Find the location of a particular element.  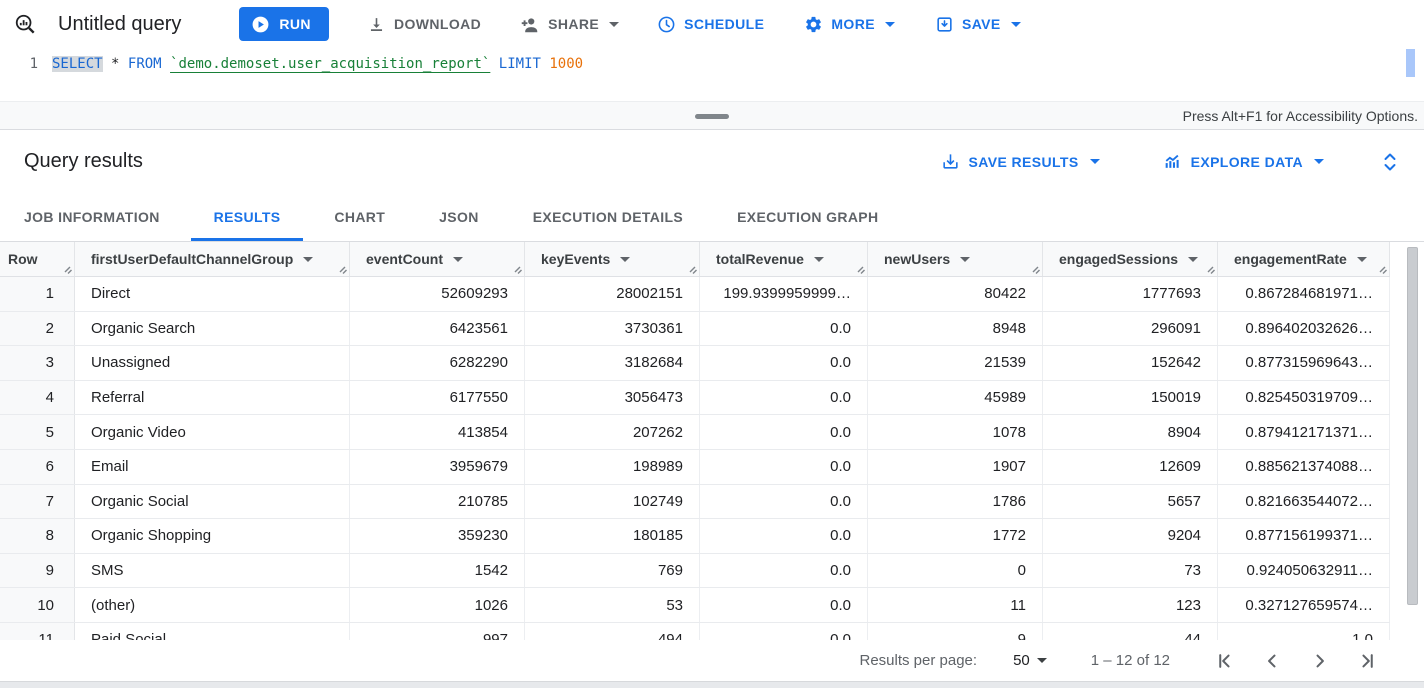

cell-keyEvents: 769 is located at coordinates (612, 570).